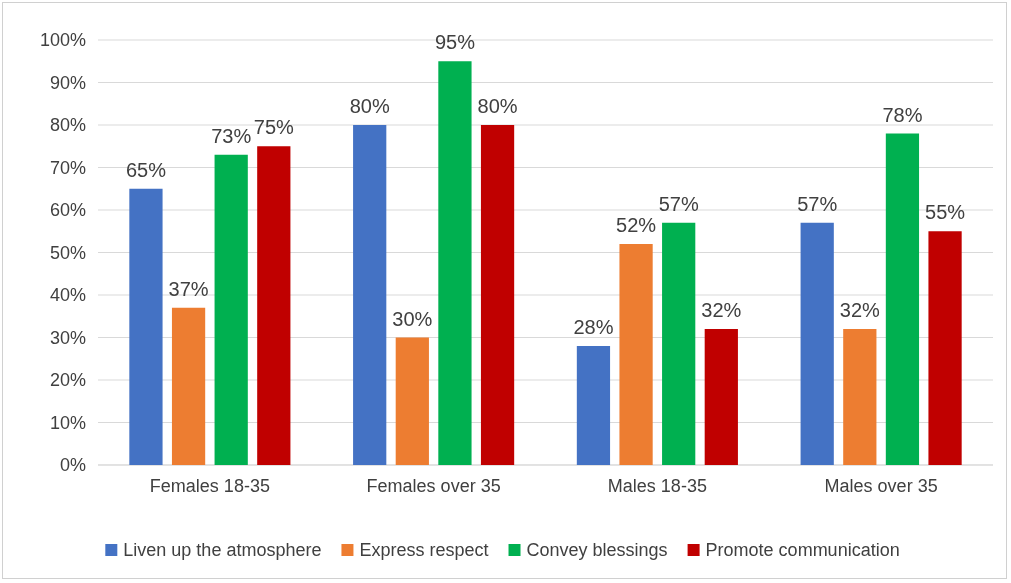 The height and width of the screenshot is (583, 1011). Describe the element at coordinates (209, 485) in the screenshot. I see `x-tick-label: Females 18-35` at that location.